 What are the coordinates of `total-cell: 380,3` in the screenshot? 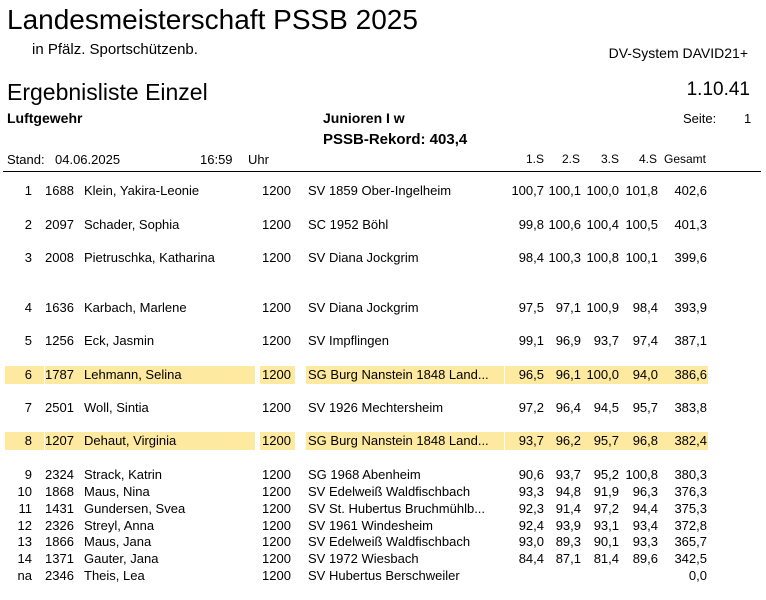 It's located at (690, 474).